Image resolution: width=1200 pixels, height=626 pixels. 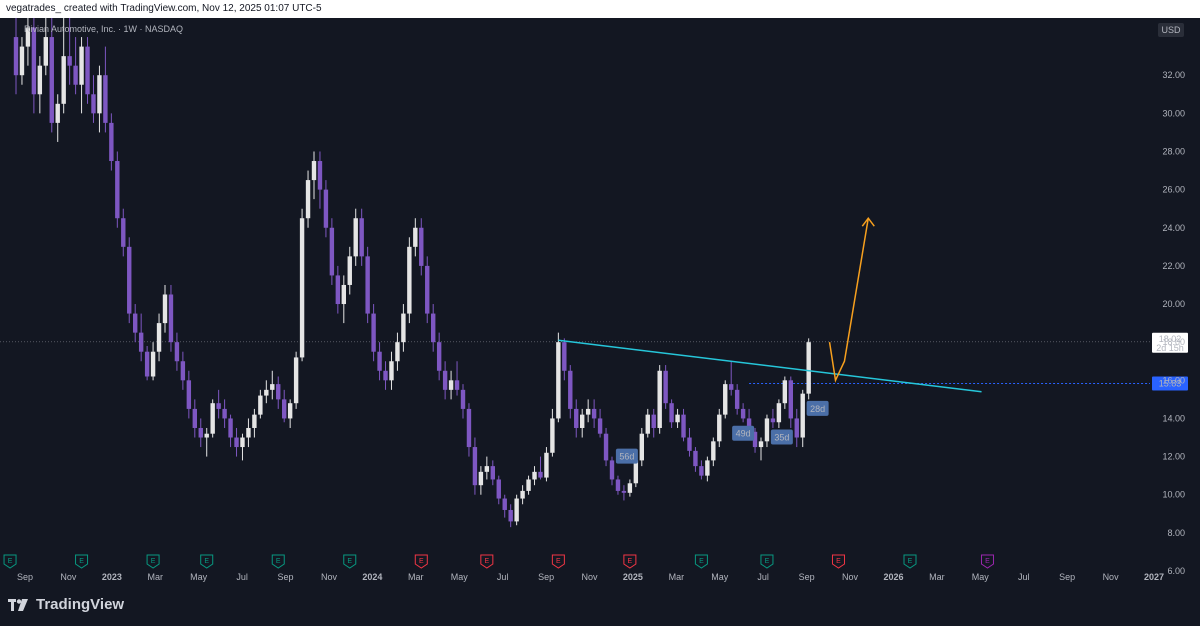 What do you see at coordinates (817, 408) in the screenshot?
I see `duration-label: 28d` at bounding box center [817, 408].